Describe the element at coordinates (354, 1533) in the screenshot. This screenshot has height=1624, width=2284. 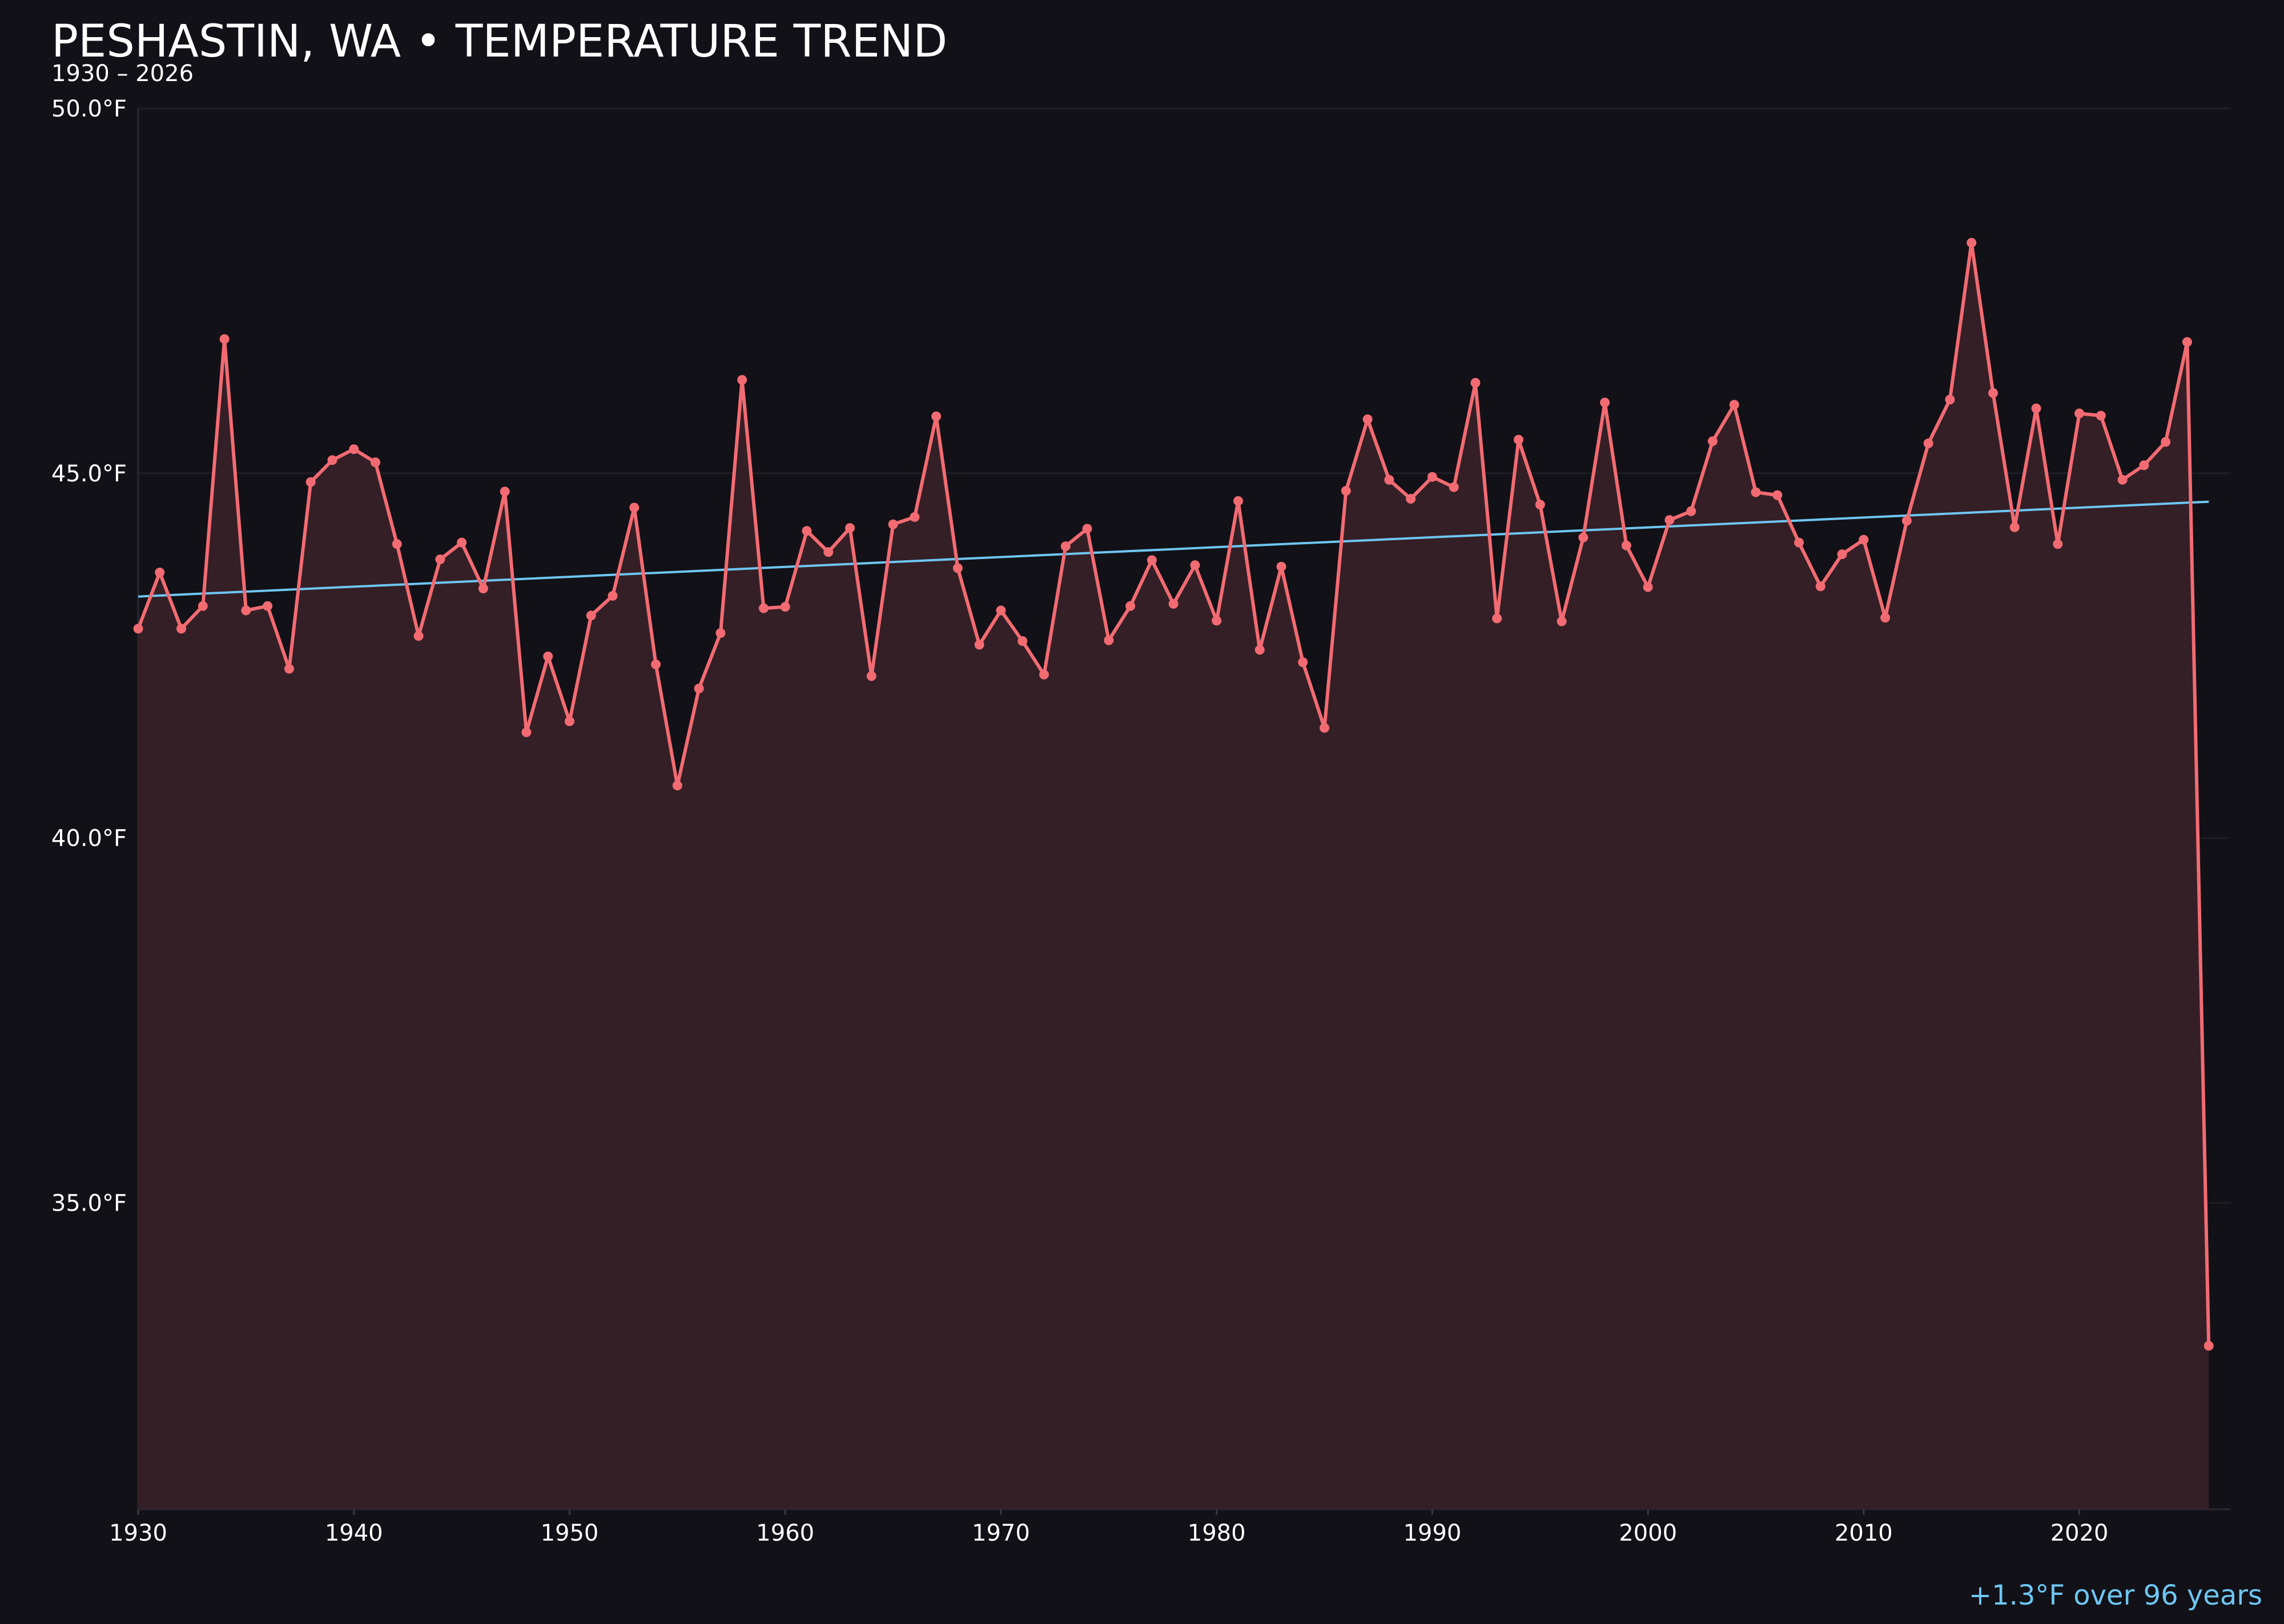
I see `x-tick-label: 1940` at that location.